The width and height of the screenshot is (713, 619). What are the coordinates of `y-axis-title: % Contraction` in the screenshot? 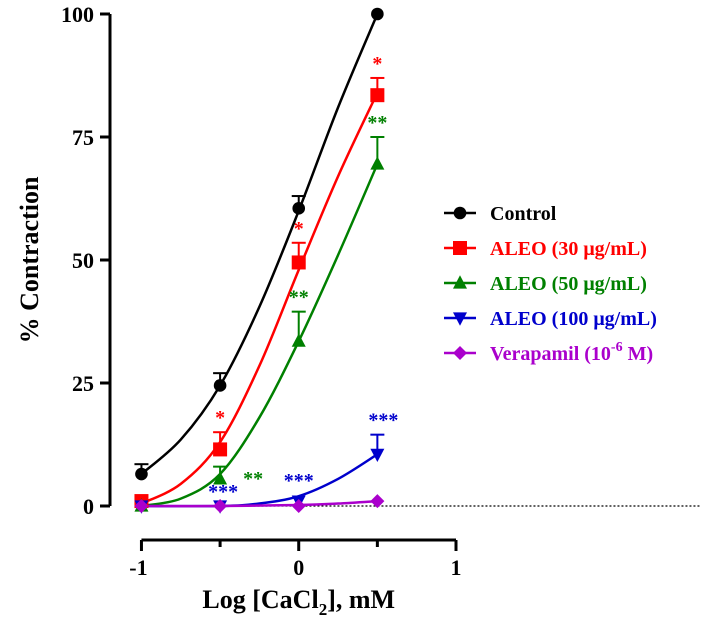 It's located at (29, 259).